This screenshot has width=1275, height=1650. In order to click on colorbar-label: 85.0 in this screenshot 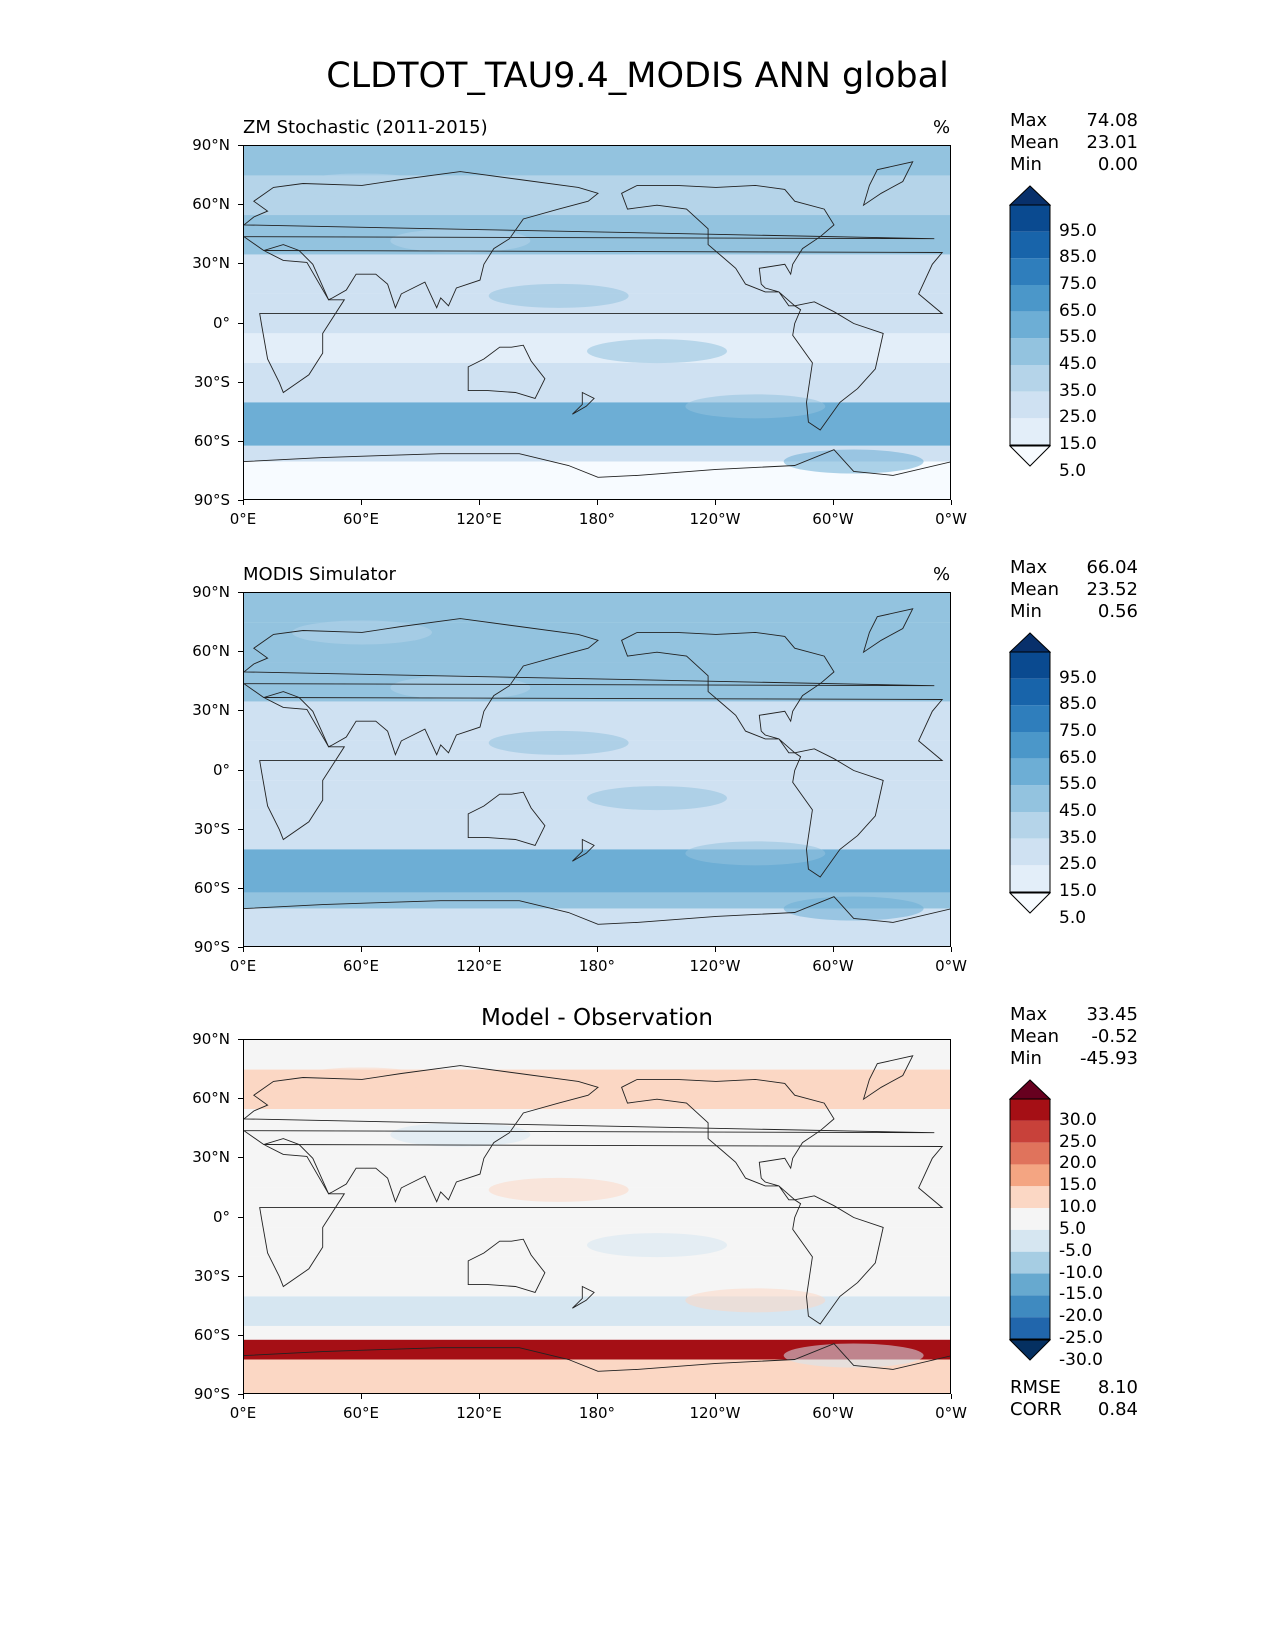, I will do `click(1078, 257)`.